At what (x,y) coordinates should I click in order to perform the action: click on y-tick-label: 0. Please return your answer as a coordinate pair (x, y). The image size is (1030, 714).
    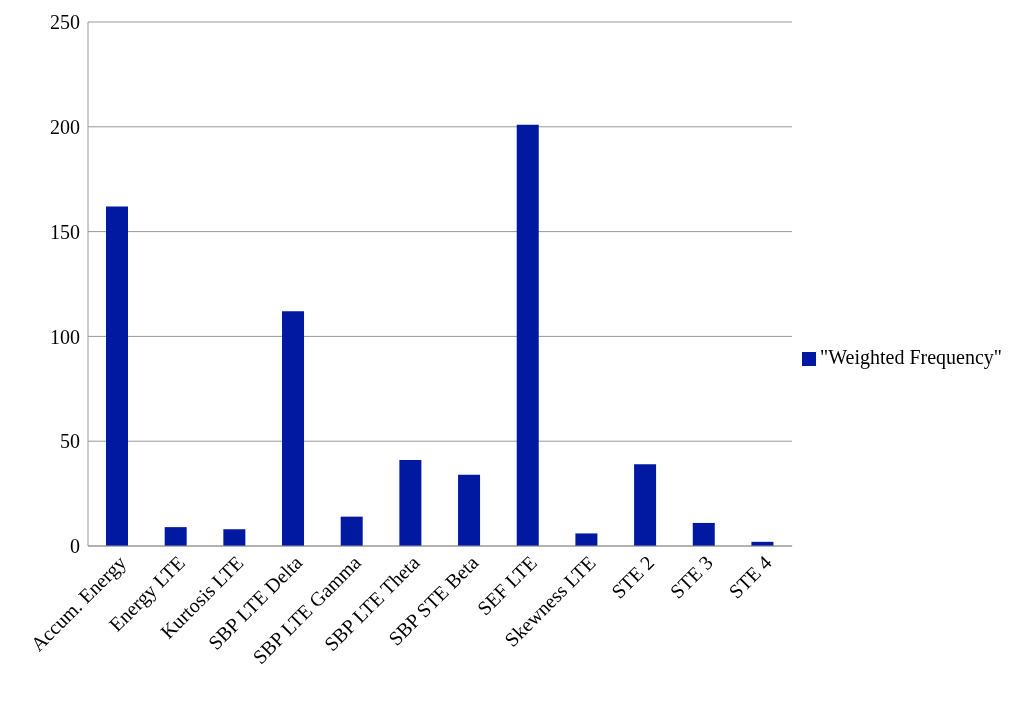
    Looking at the image, I should click on (75, 546).